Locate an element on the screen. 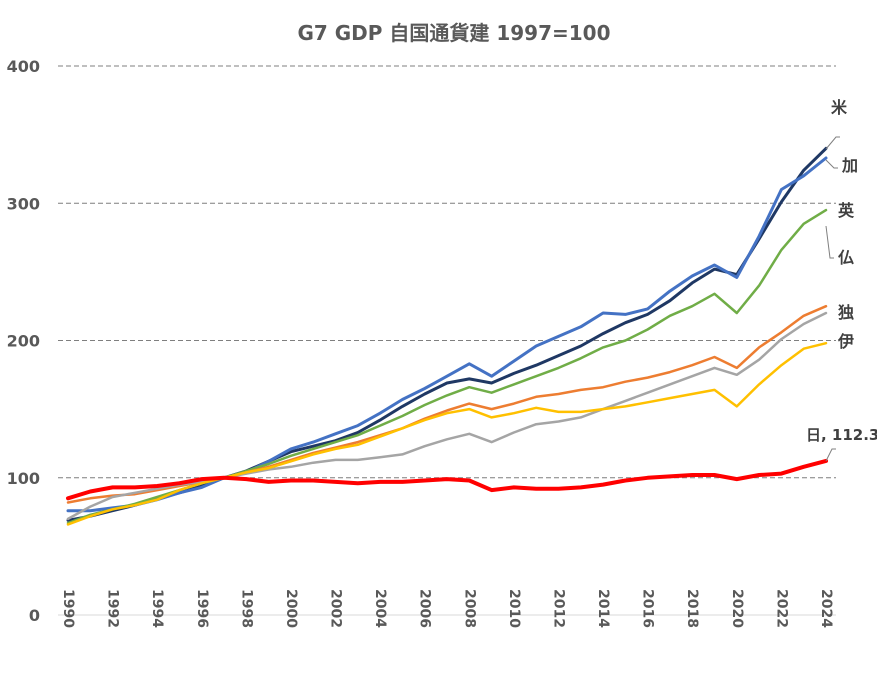 The image size is (877, 677). x-tick-label: 1990 is located at coordinates (68, 608).